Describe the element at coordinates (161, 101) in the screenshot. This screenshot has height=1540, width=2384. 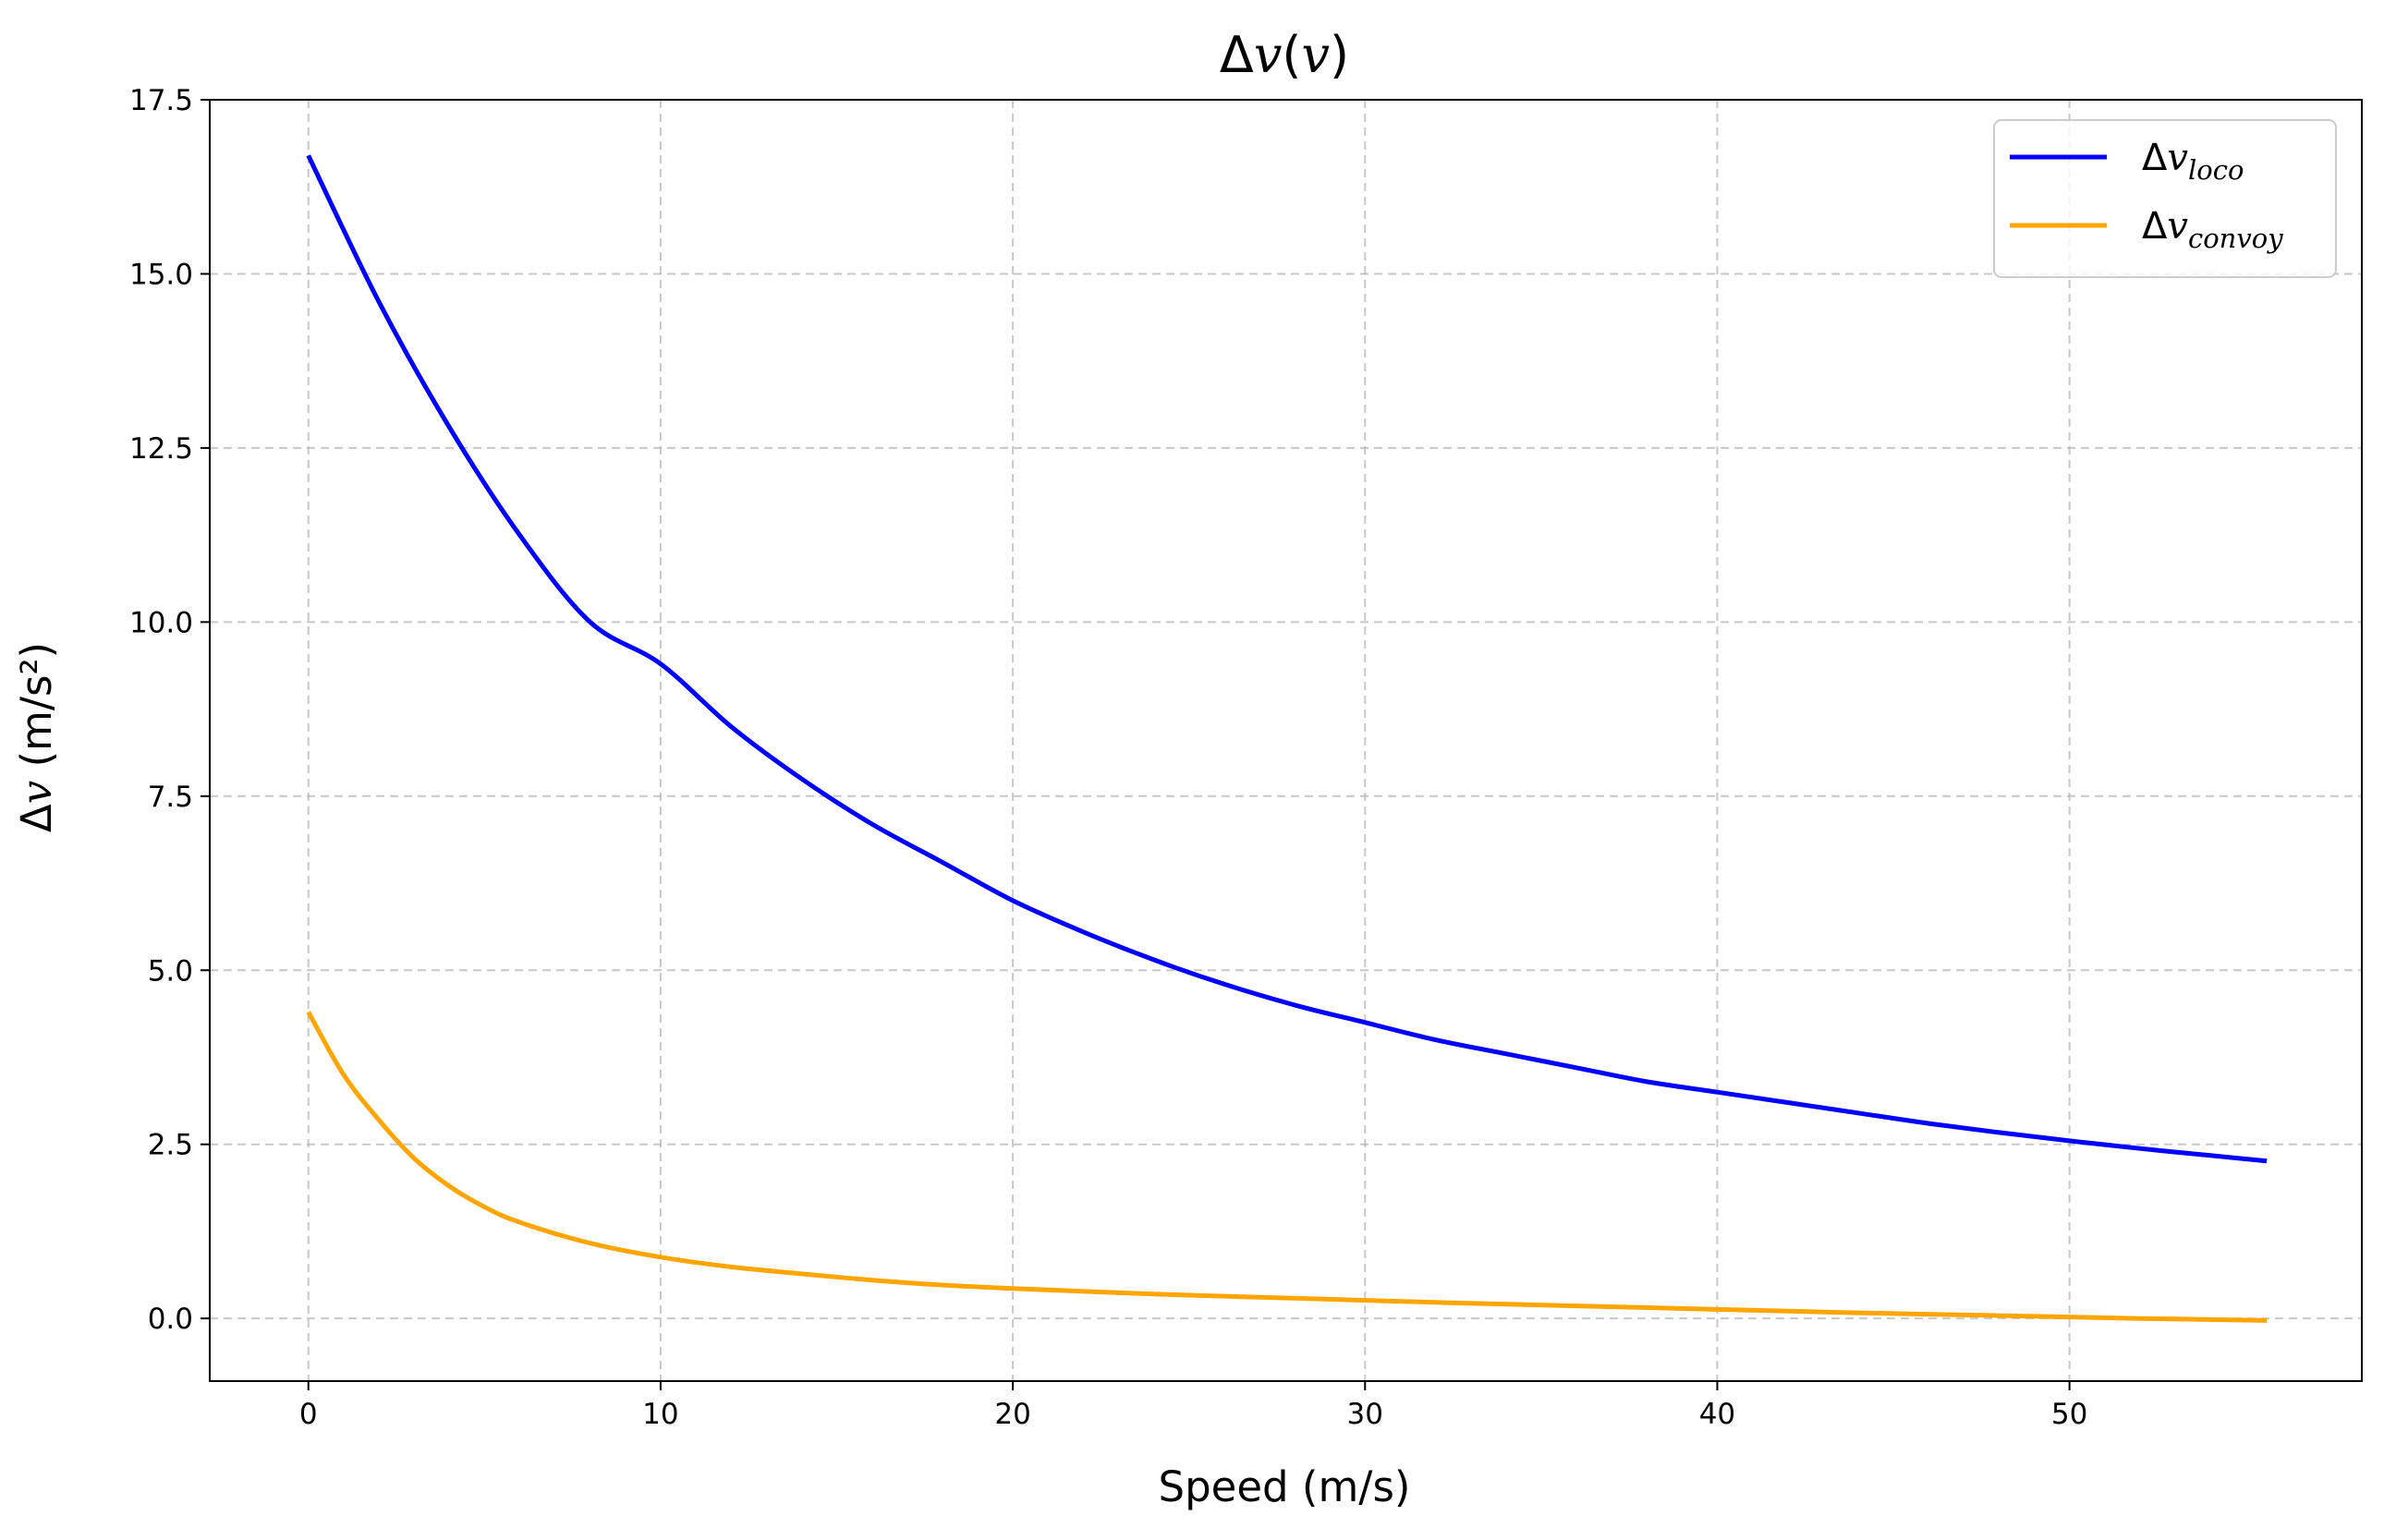
I see `y-tick-label: 17.5` at that location.